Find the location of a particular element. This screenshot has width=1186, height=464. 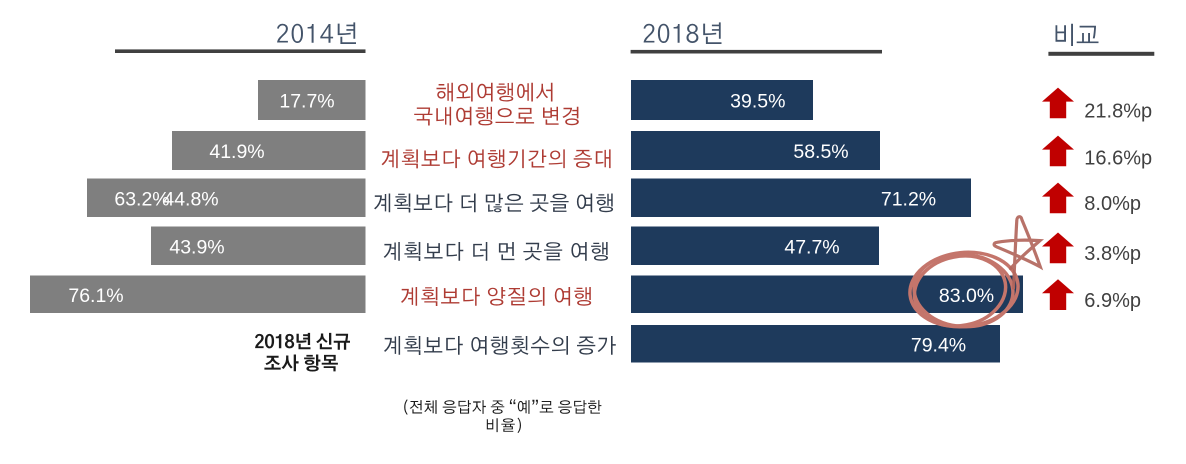

svg-text: 8.0%p is located at coordinates (1112, 204).